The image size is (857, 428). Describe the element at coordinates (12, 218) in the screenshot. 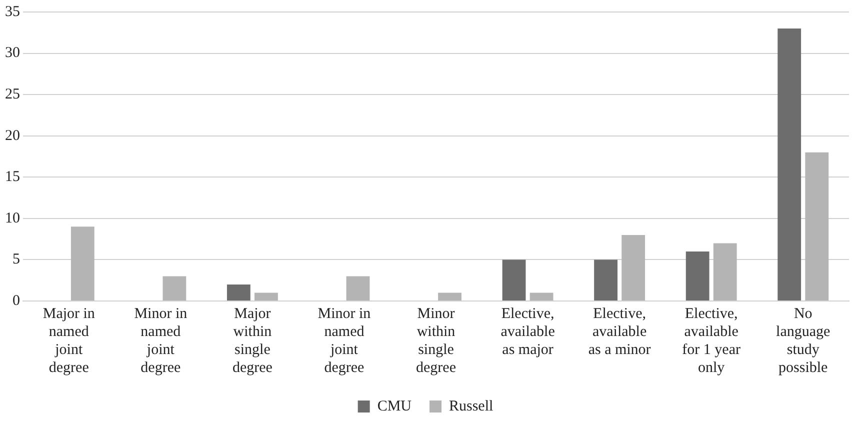

I see `y-tick-label: 10` at that location.